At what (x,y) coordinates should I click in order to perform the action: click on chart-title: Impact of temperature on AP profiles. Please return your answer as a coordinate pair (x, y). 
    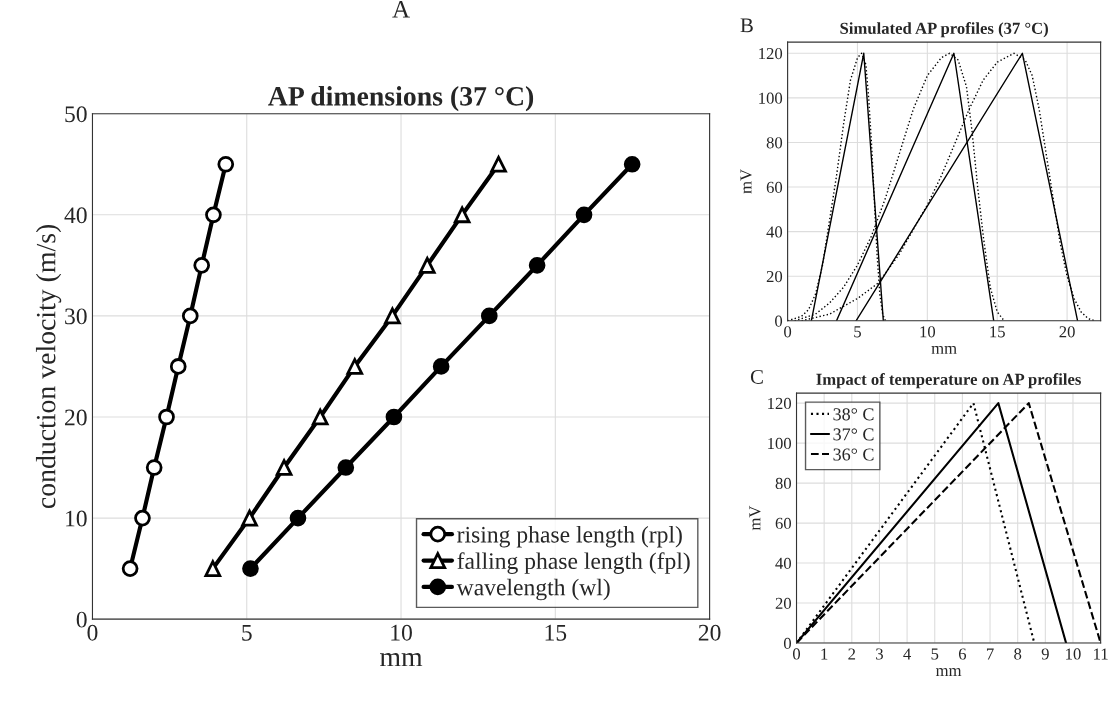
    Looking at the image, I should click on (948, 381).